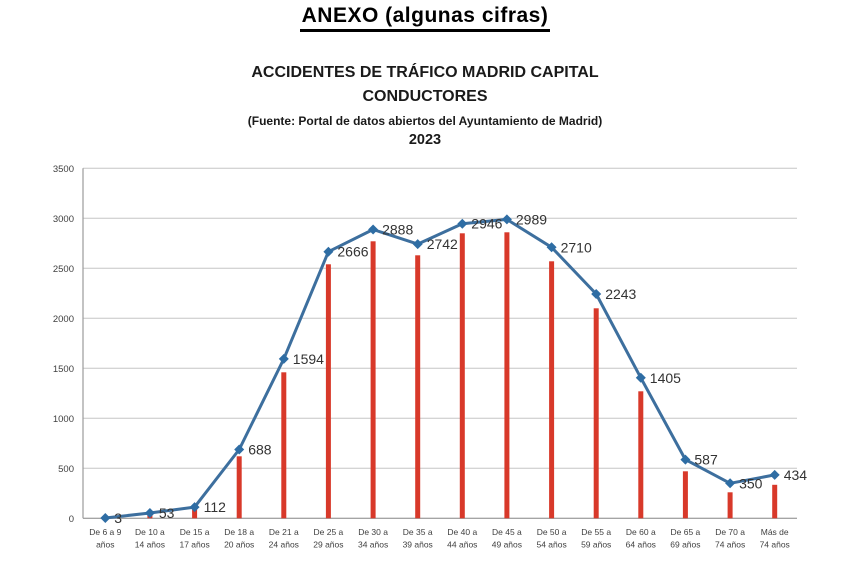 The image size is (850, 570). What do you see at coordinates (730, 532) in the screenshot?
I see `x-axis-label: De 70 a` at bounding box center [730, 532].